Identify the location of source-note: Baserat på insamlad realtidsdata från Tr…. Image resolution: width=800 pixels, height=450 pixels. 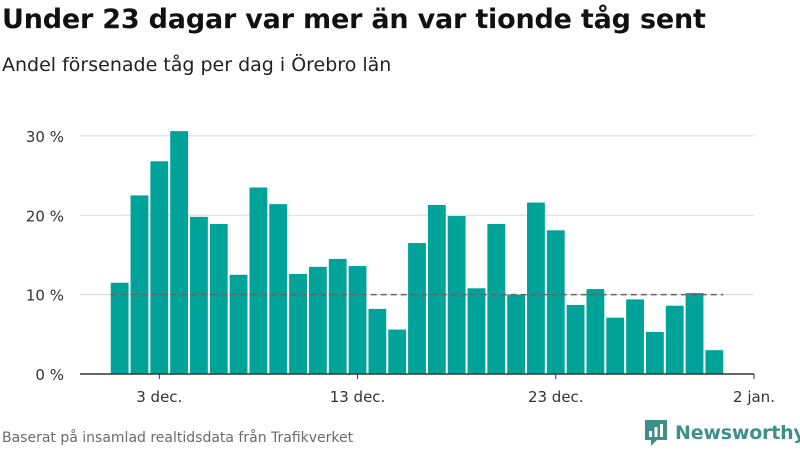
(178, 438).